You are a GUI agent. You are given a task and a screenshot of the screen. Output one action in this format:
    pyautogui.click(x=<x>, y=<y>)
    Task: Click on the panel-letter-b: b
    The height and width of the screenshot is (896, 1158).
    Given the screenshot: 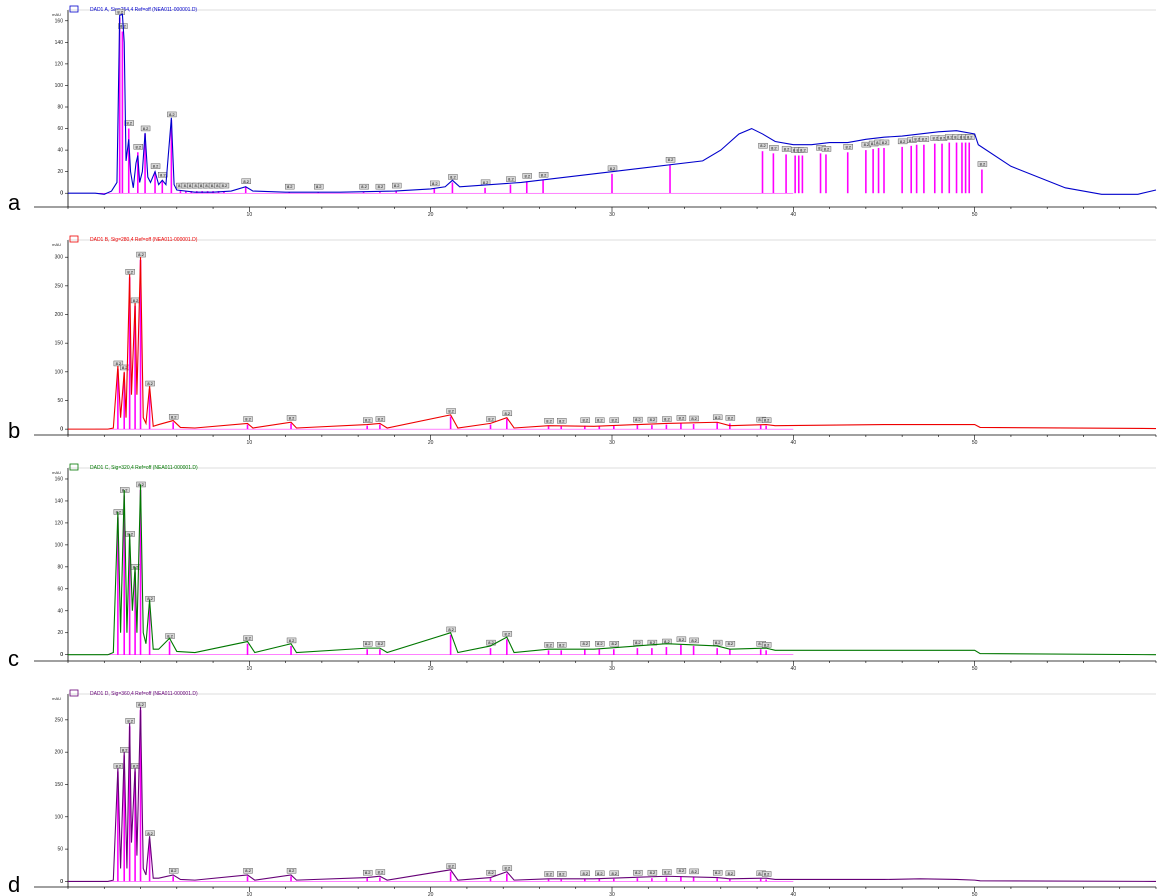 What is the action you would take?
    pyautogui.click(x=14, y=430)
    